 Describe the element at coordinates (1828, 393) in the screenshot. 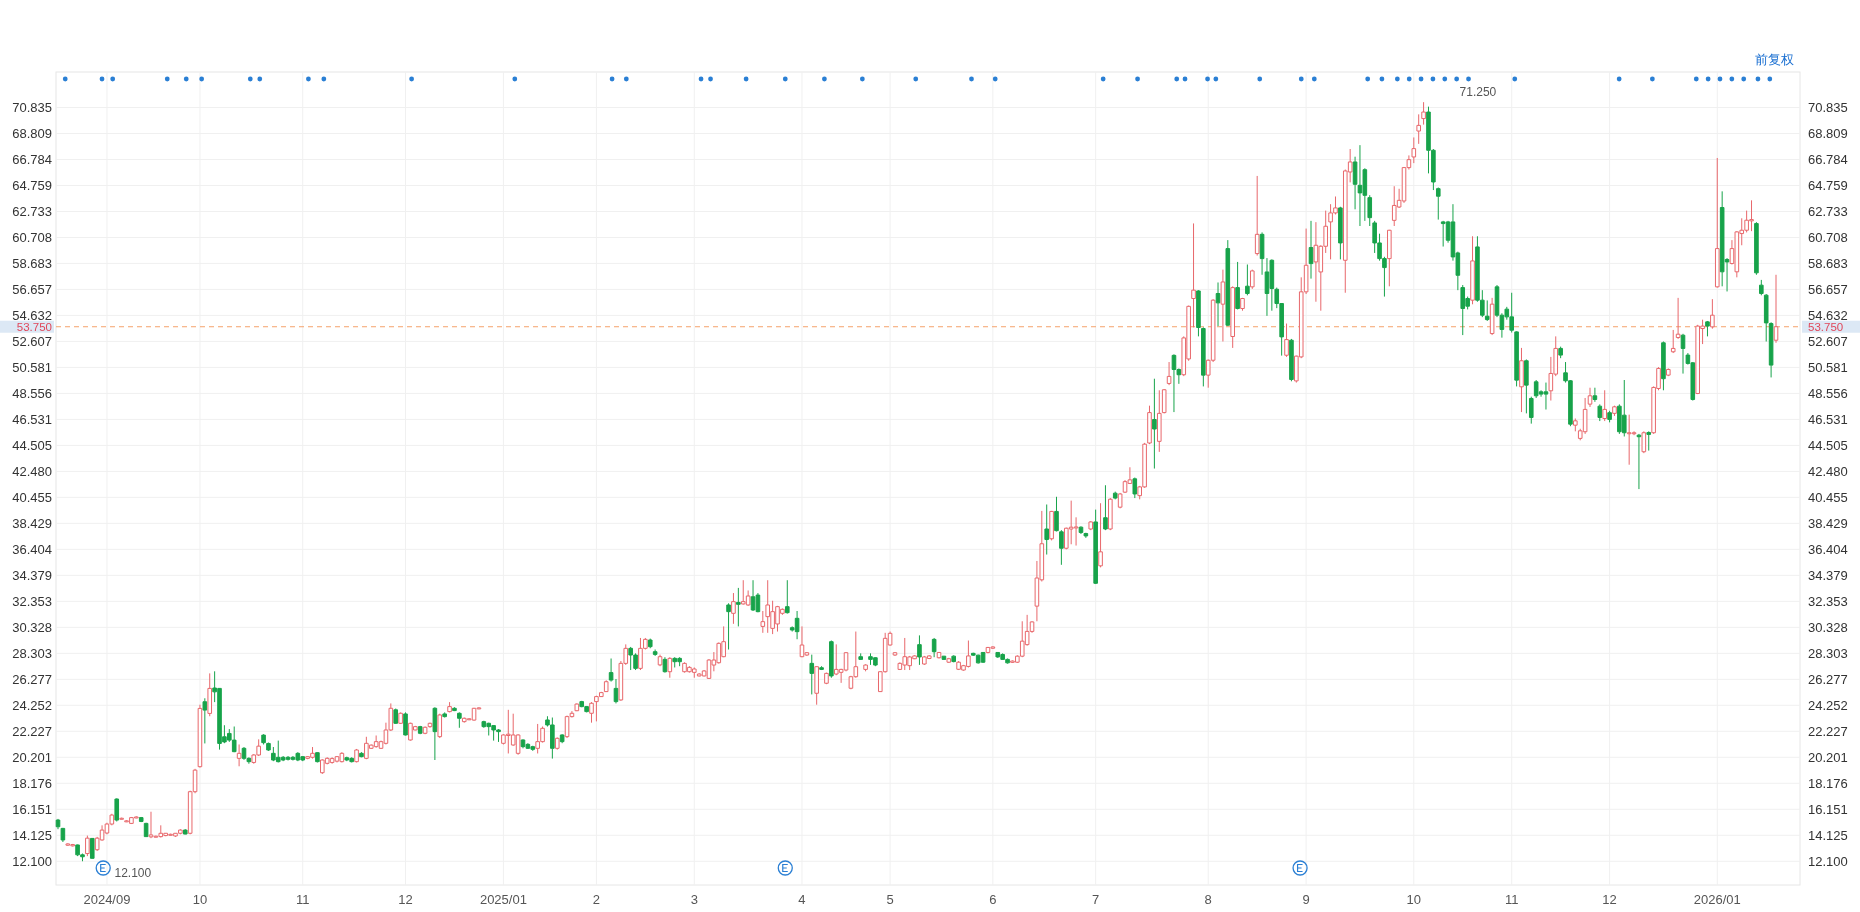

I see `y2-tick-label: 48.556` at that location.